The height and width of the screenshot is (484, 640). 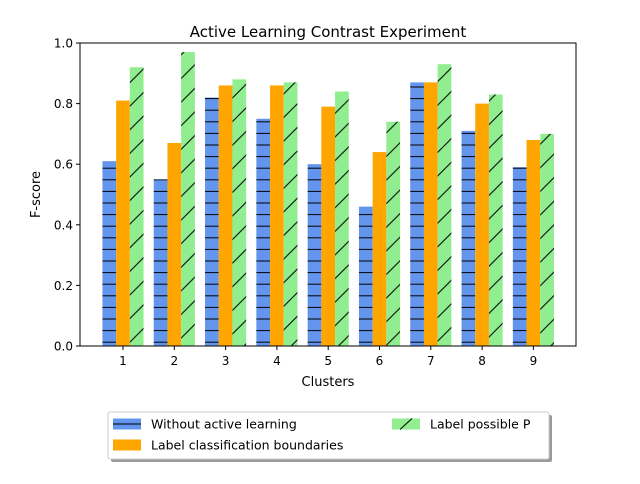 I want to click on bar-series2-cluster6, so click(x=379, y=249).